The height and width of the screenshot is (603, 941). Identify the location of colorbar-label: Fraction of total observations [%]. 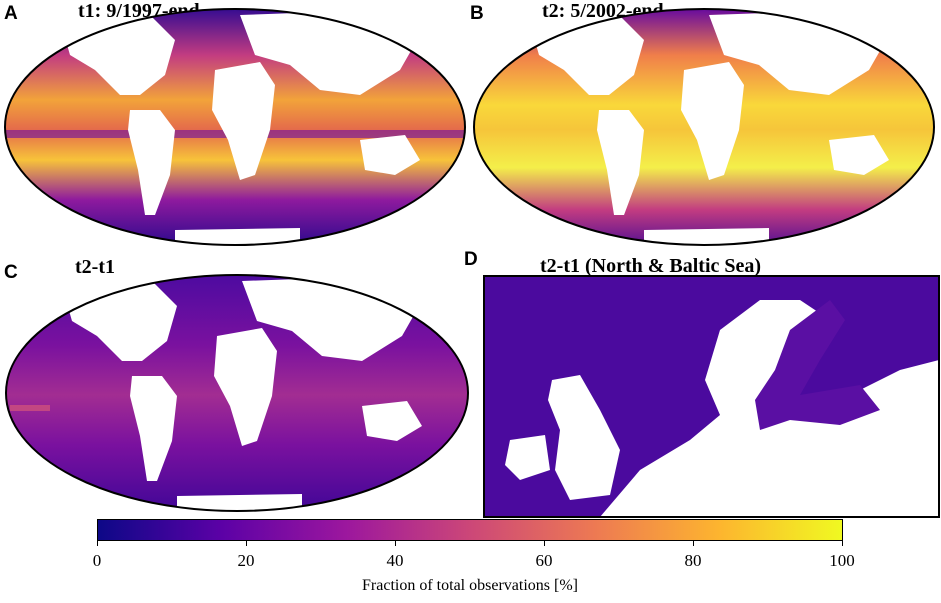
(470, 585).